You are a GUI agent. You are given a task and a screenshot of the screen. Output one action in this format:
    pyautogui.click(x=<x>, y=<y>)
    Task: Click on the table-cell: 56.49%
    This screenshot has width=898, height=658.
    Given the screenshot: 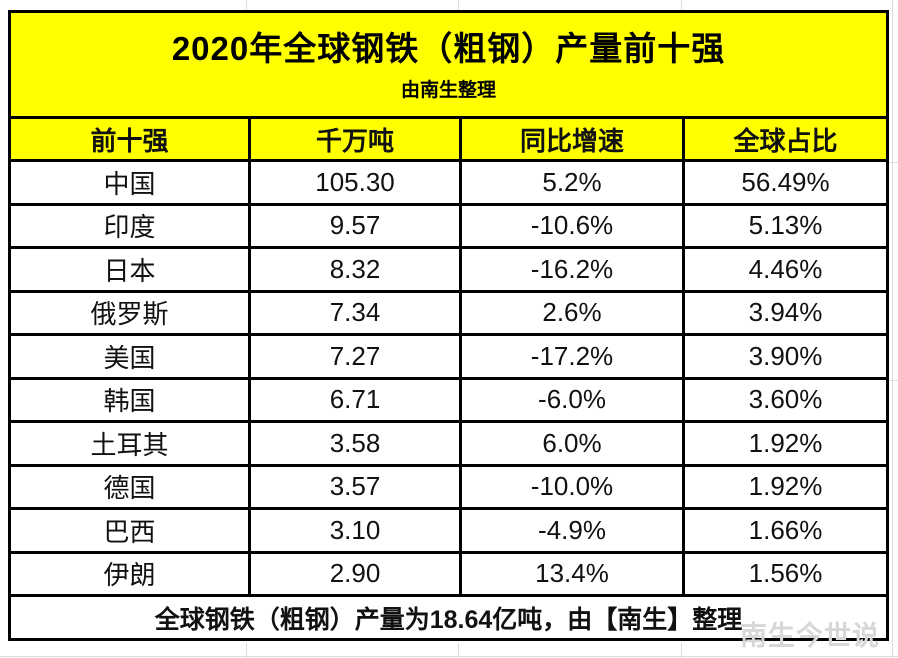 What is the action you would take?
    pyautogui.click(x=785, y=182)
    